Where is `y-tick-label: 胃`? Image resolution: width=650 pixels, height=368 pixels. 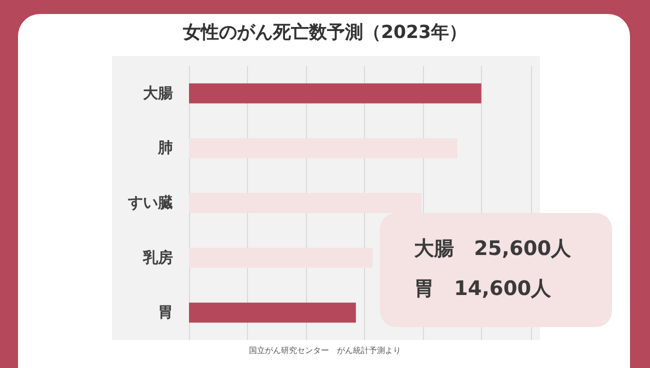
y-tick-label: 胃 is located at coordinates (165, 313).